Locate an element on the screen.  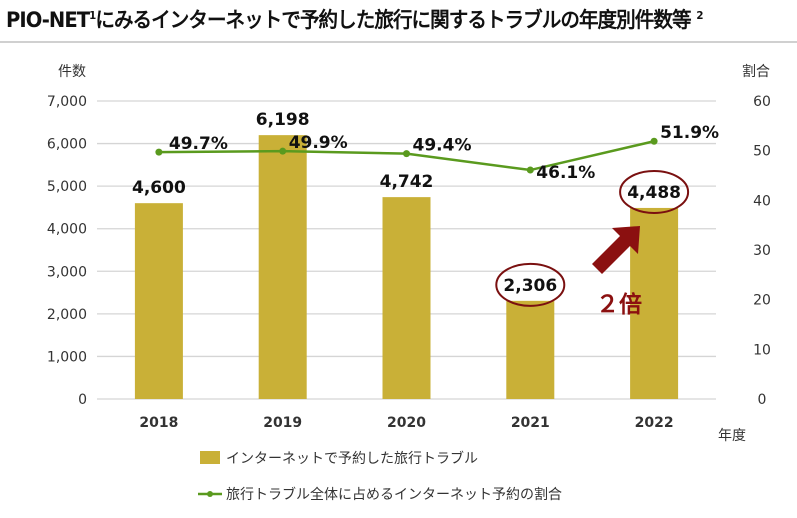
x-tick-label: 2019 is located at coordinates (282, 423).